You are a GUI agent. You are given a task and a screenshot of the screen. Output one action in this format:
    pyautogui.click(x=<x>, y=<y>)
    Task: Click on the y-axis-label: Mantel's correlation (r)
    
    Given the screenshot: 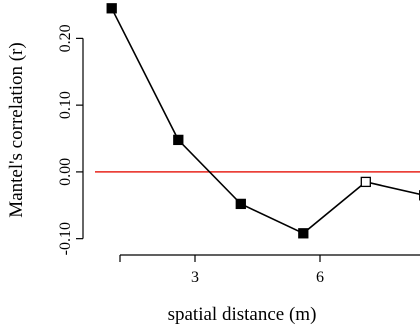 What is the action you would take?
    pyautogui.click(x=16, y=129)
    